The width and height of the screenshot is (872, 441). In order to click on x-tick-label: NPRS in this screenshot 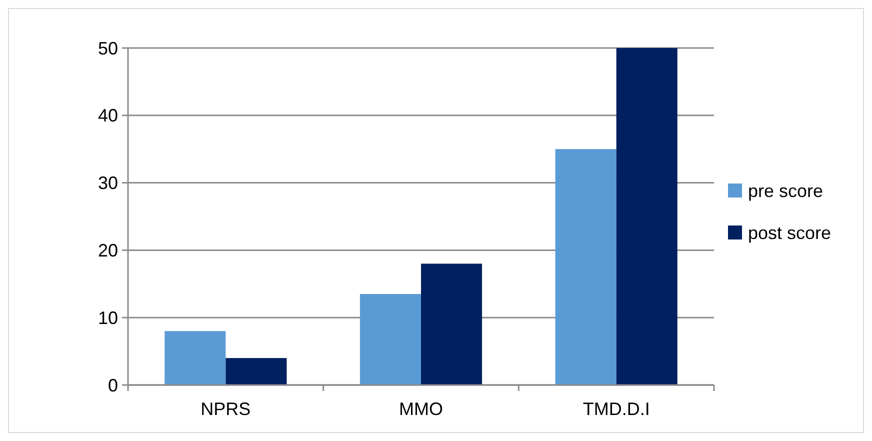, I will do `click(225, 409)`.